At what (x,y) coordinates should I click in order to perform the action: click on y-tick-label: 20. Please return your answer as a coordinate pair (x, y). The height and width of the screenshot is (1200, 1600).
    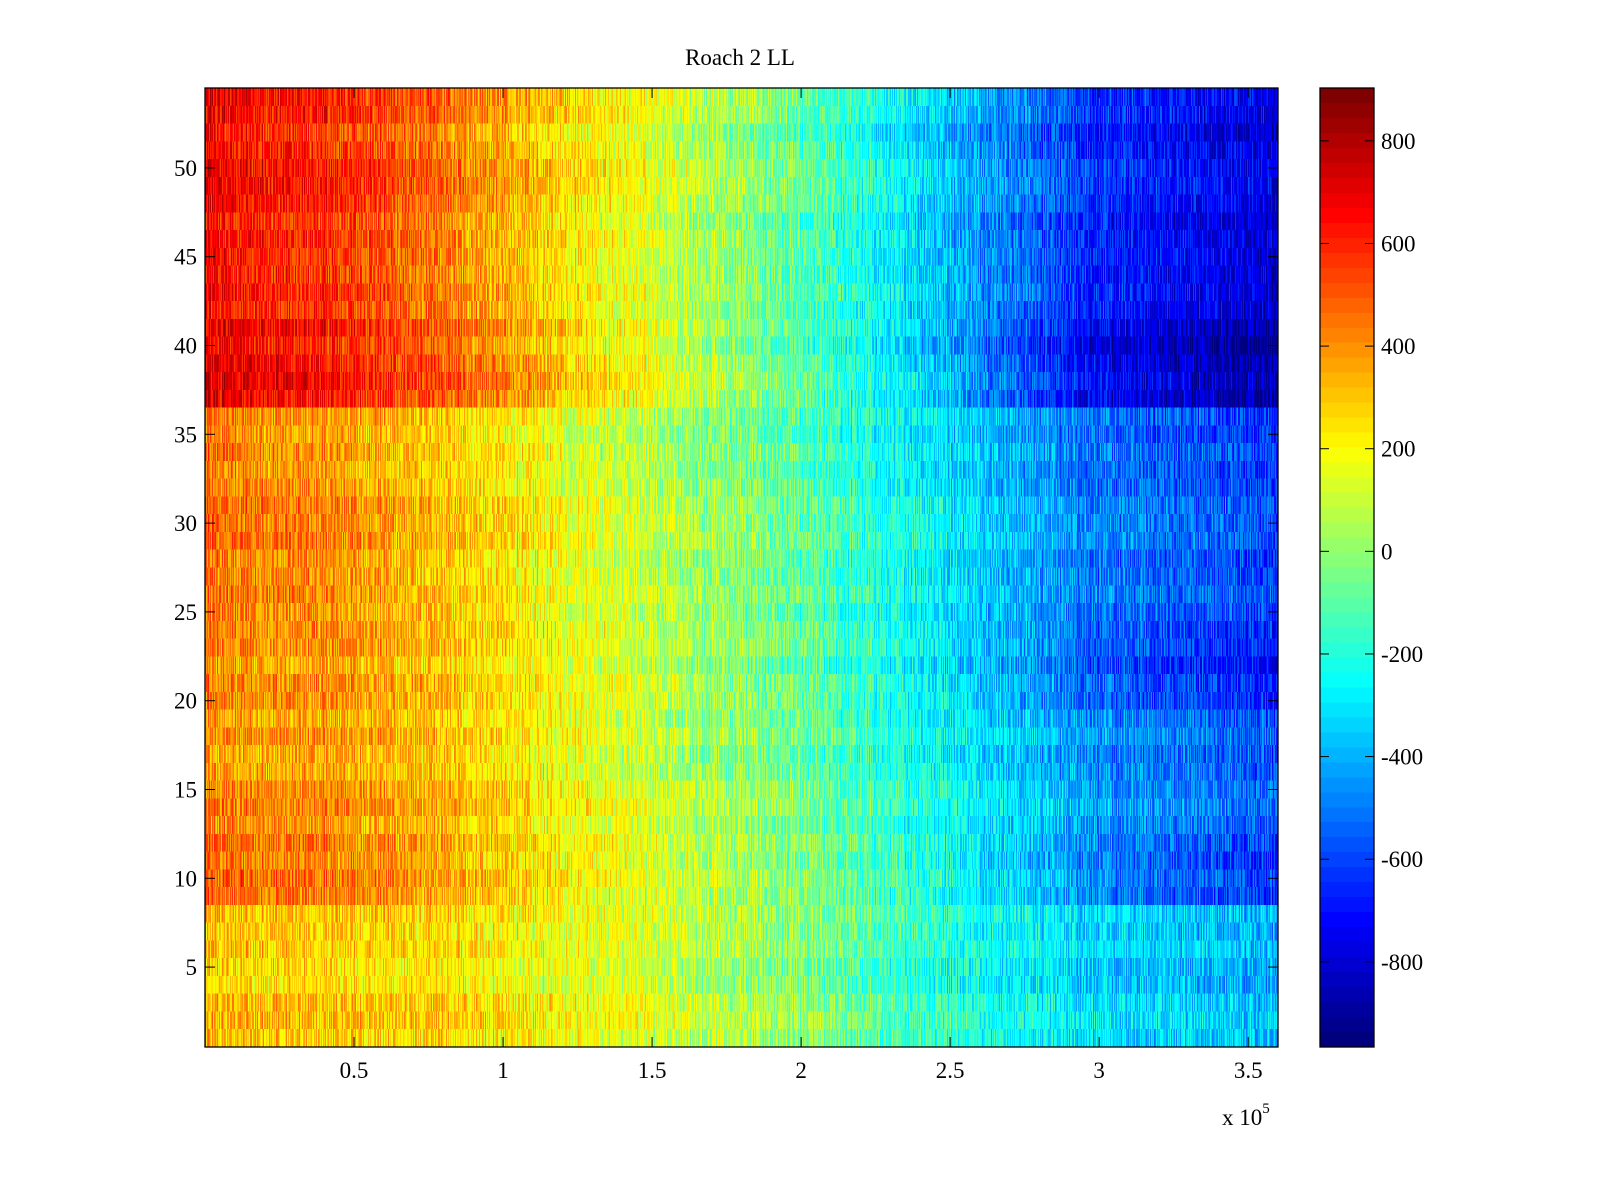
    Looking at the image, I should click on (185, 701).